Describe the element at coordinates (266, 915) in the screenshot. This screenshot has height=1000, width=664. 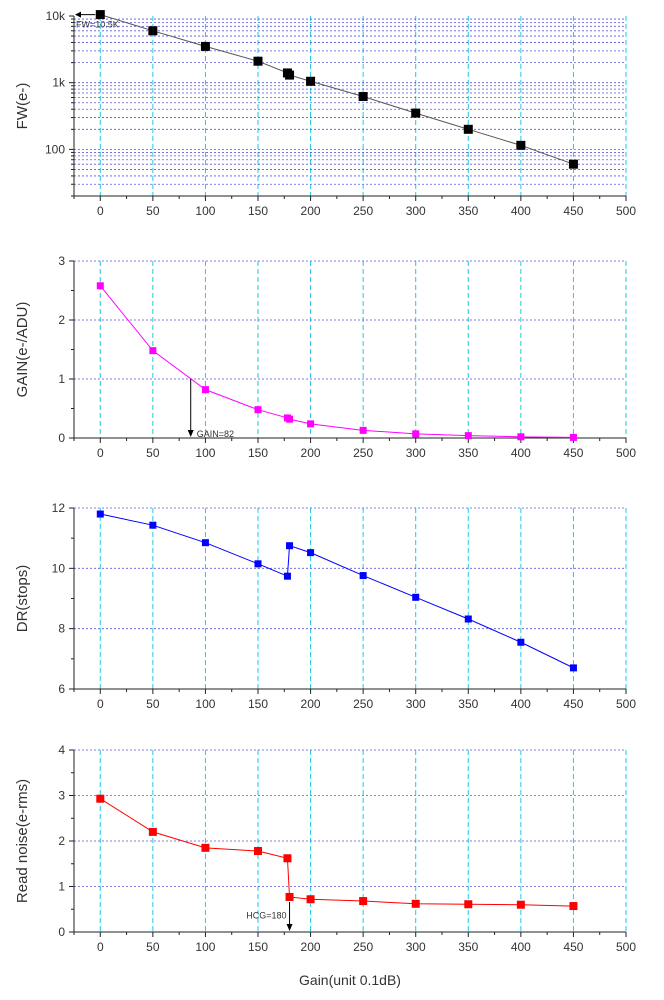
I see `annotation-label: HCG=180` at that location.